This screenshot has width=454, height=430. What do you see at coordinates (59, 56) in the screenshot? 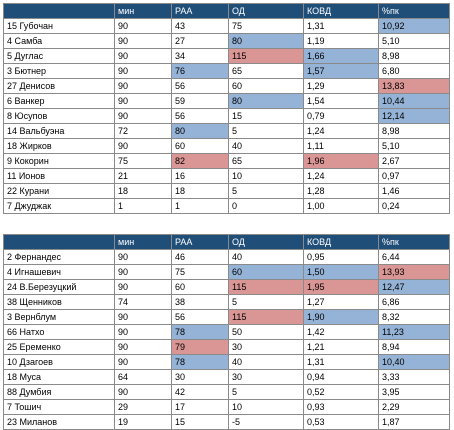
I see `cell-player: 5 Дуглас` at bounding box center [59, 56].